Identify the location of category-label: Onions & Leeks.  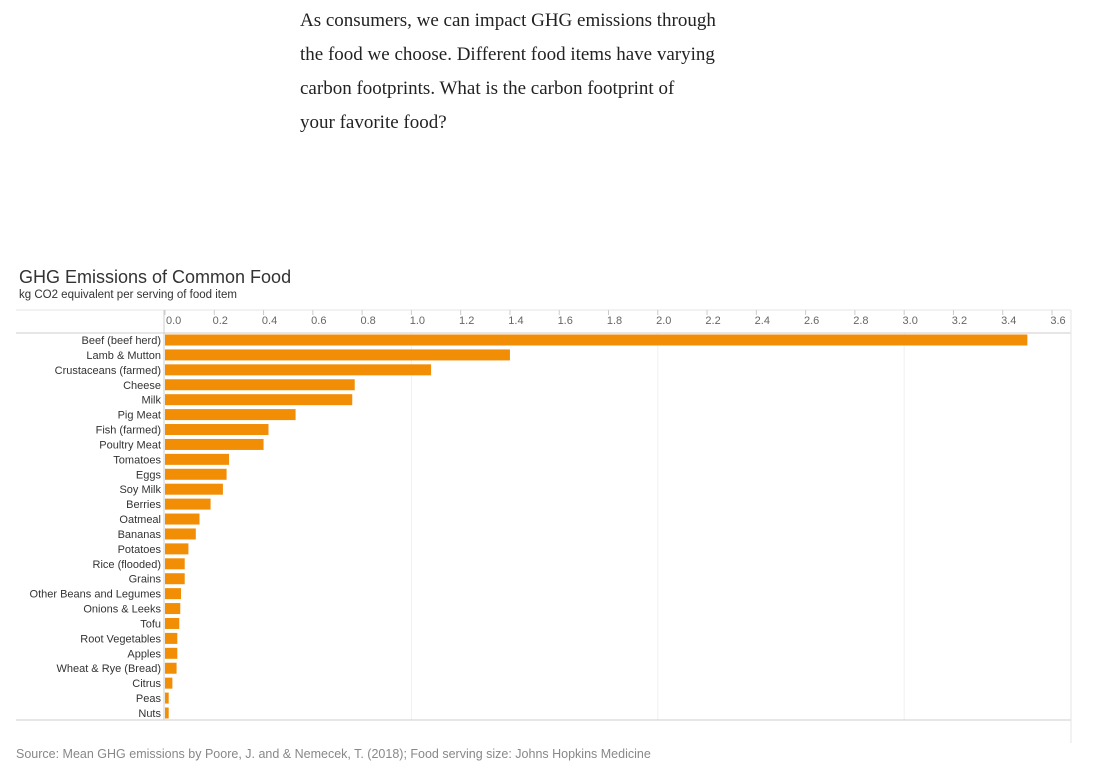
(122, 610).